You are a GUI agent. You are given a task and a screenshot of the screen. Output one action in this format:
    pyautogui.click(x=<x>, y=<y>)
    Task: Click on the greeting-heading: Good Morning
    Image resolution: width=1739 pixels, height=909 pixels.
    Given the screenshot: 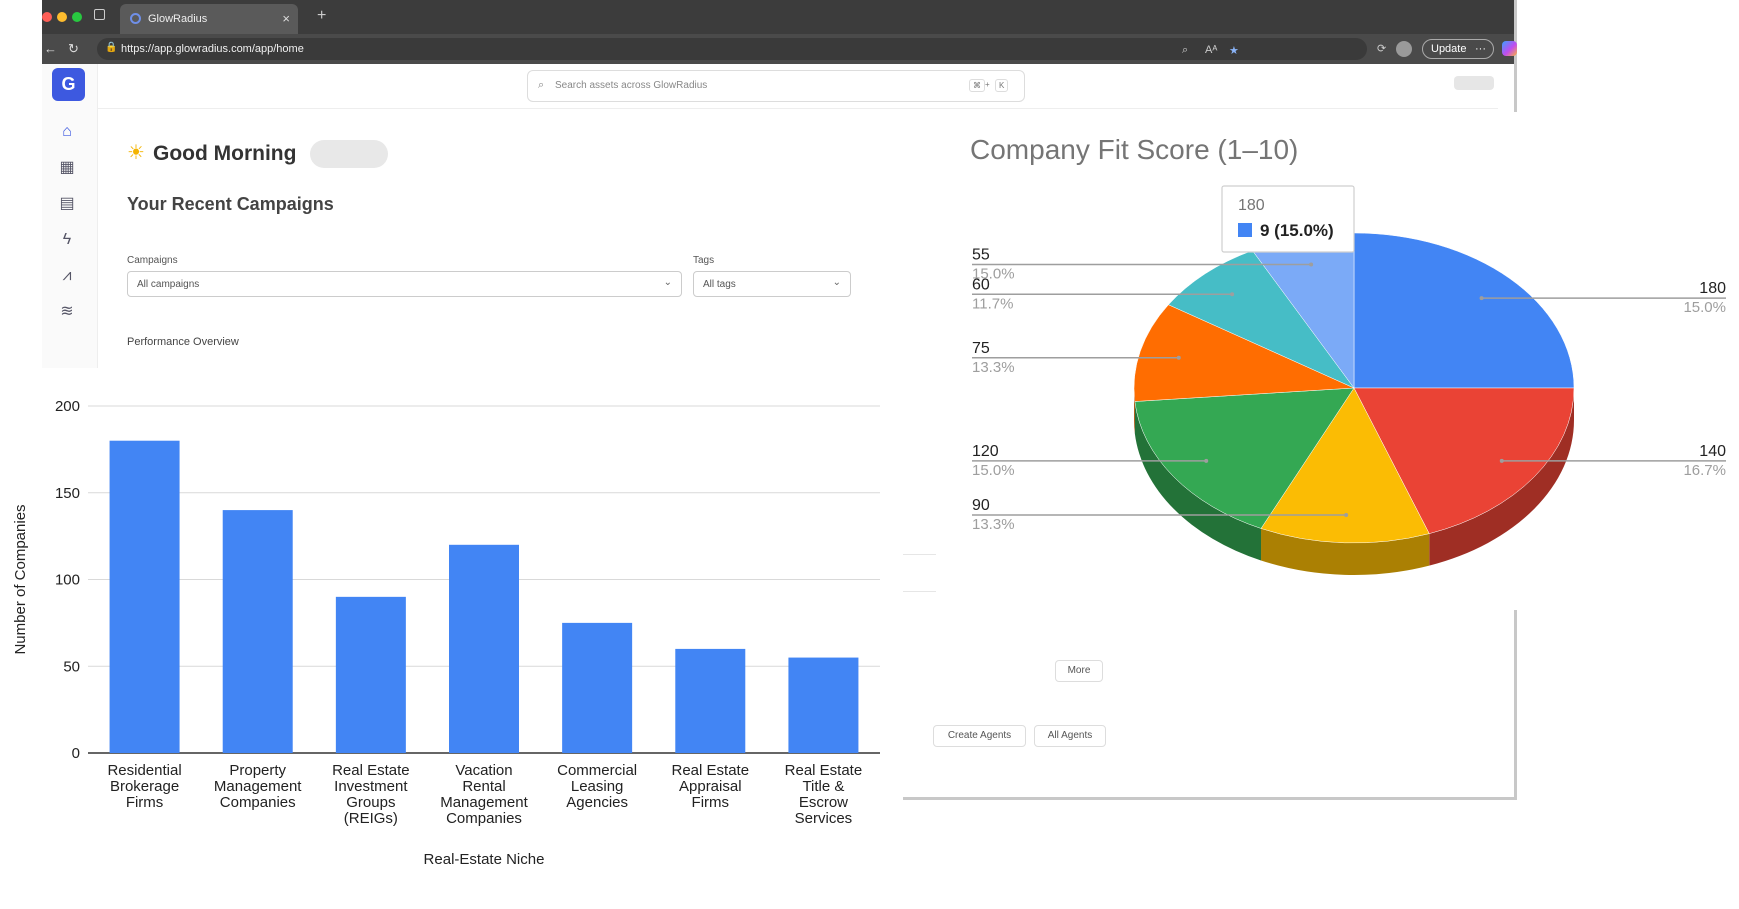 What is the action you would take?
    pyautogui.click(x=225, y=153)
    